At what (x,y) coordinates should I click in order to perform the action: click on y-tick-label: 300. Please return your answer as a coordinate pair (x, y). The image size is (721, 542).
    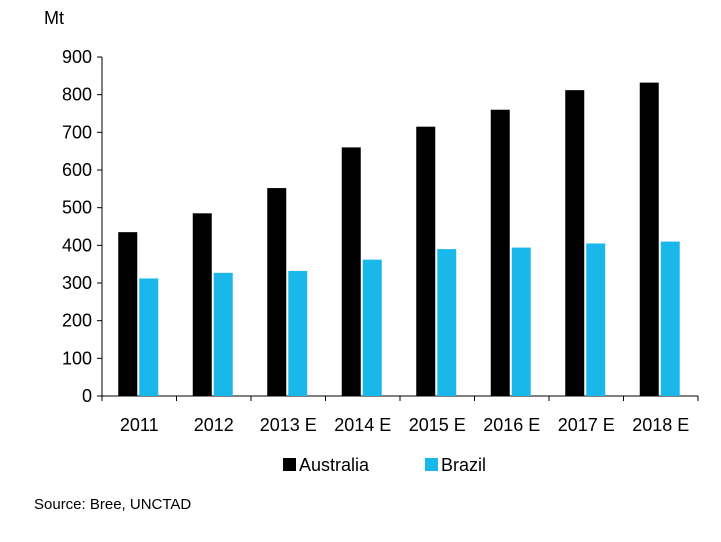
    Looking at the image, I should click on (77, 283).